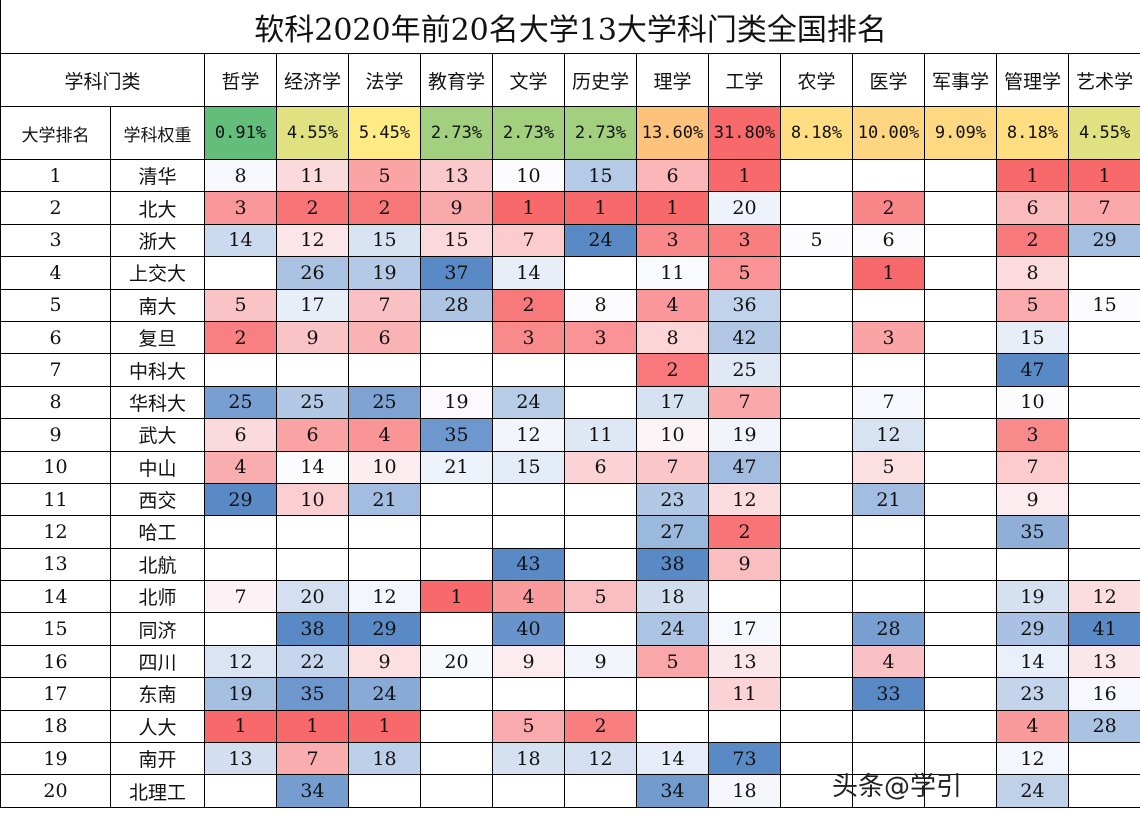  Describe the element at coordinates (816, 133) in the screenshot. I see `subject-weight: 8.18%` at that location.